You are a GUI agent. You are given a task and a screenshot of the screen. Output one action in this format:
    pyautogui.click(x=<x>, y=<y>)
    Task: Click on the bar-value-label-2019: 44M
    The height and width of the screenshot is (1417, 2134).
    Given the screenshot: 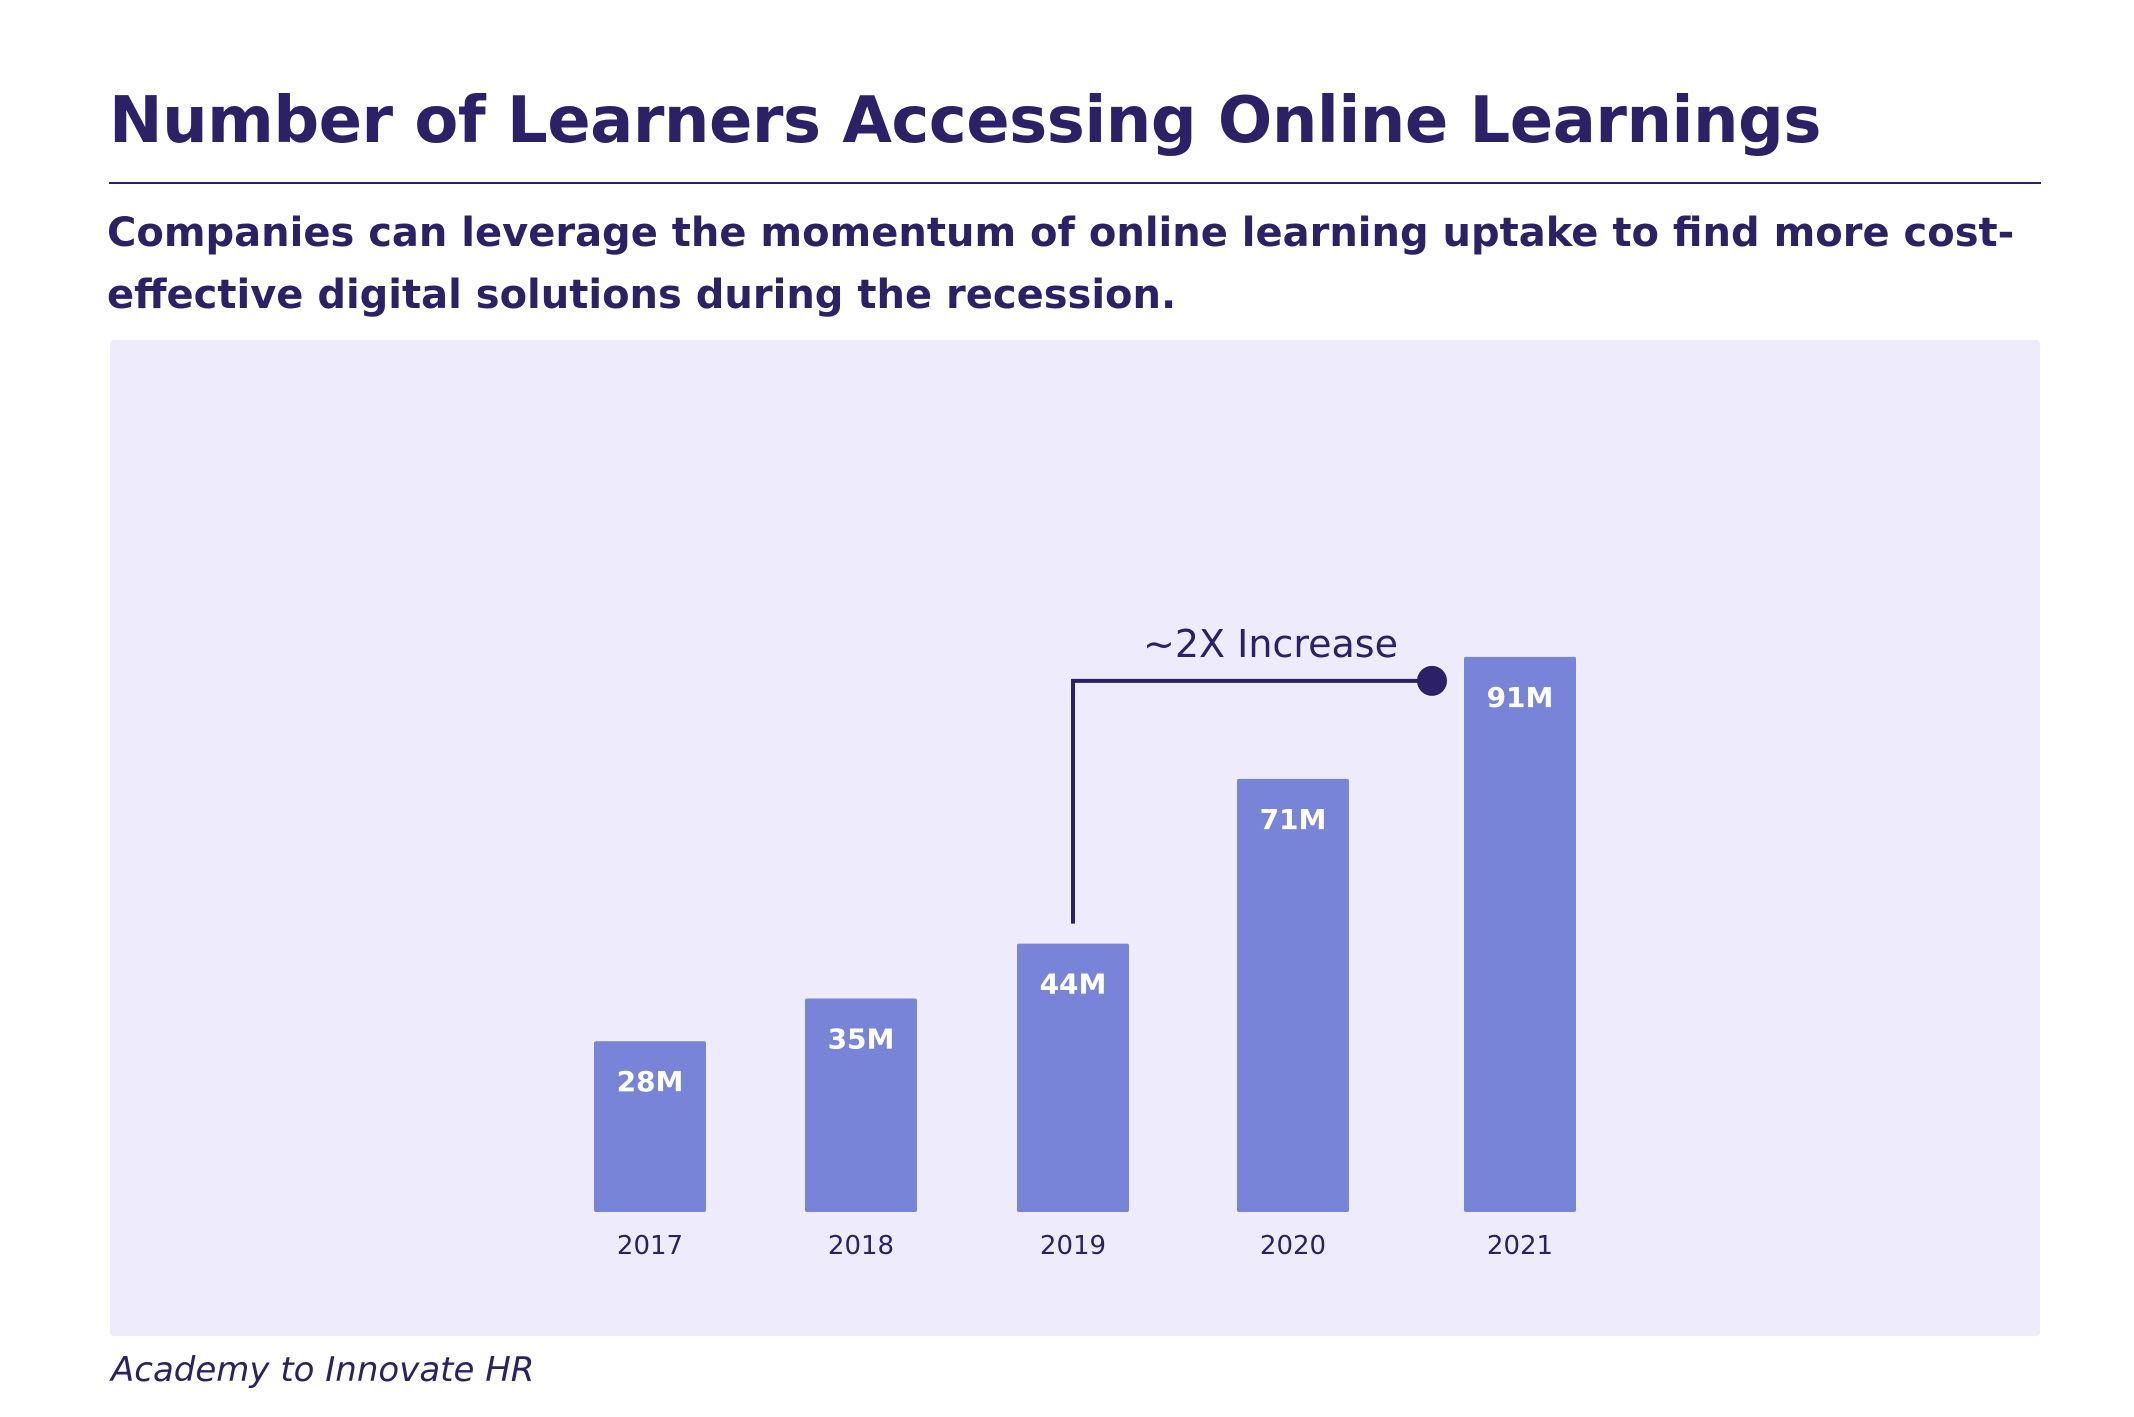 What is the action you would take?
    pyautogui.click(x=1073, y=984)
    